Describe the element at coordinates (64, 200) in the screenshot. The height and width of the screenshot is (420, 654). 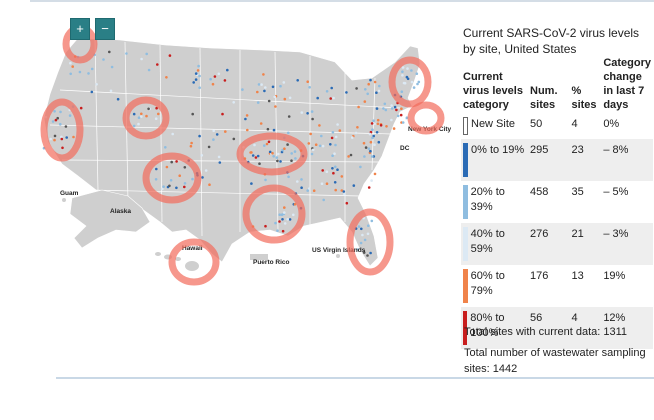
I see `guam-landmass` at that location.